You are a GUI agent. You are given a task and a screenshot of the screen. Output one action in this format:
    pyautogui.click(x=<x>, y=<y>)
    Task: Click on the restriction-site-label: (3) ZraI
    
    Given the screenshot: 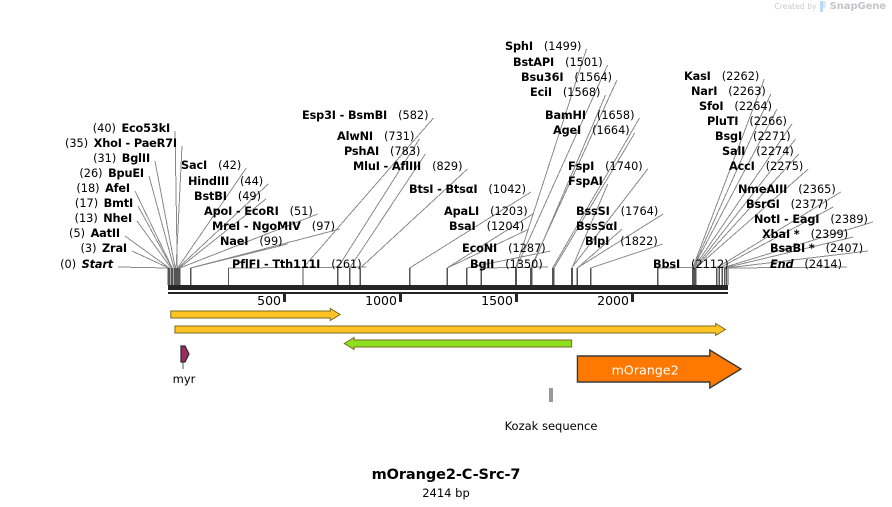 What is the action you would take?
    pyautogui.click(x=103, y=248)
    